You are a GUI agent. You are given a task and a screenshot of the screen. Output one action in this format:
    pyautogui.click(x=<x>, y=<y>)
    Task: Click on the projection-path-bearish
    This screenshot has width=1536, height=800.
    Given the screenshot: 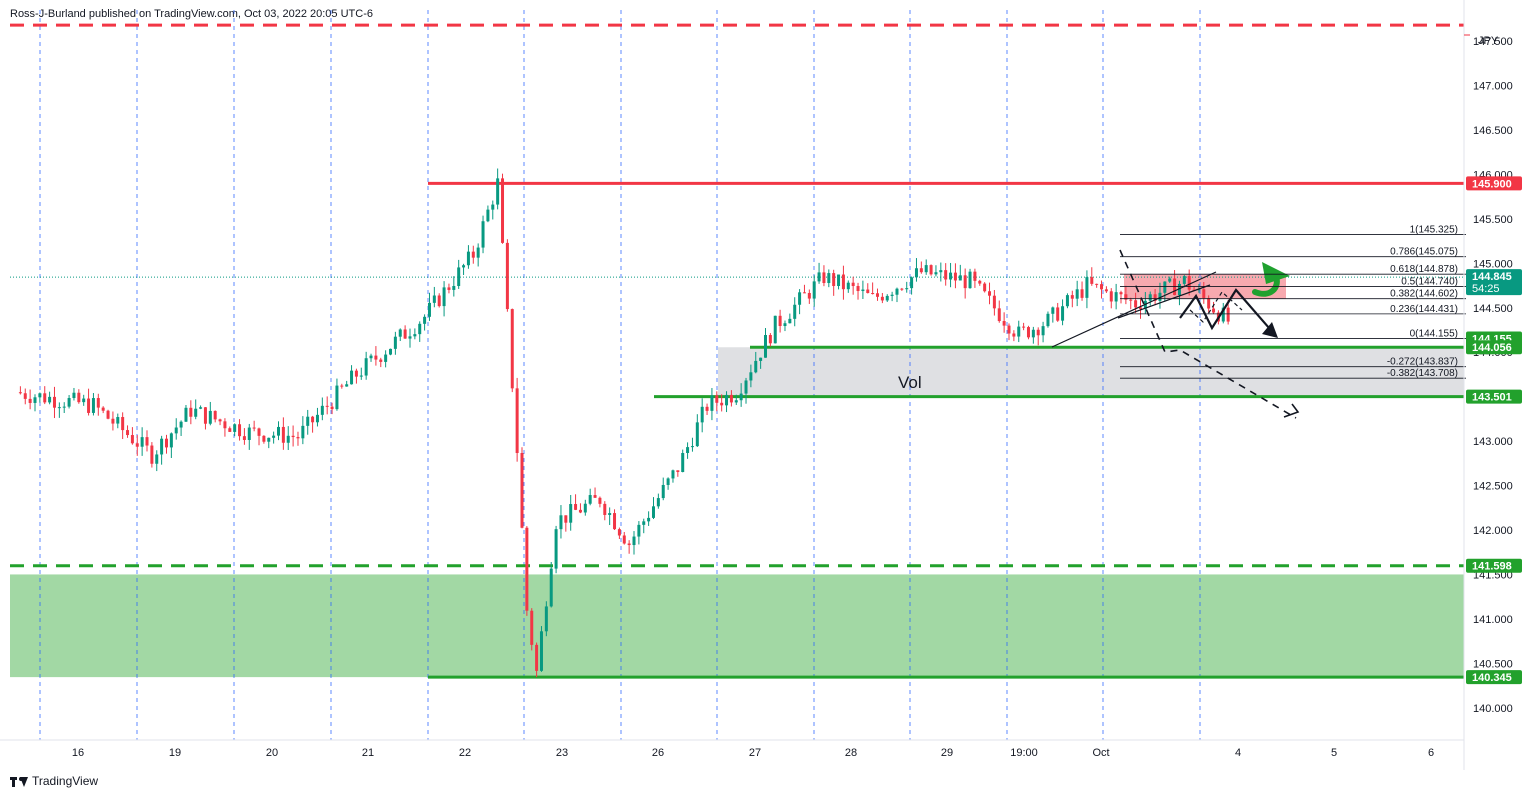 What is the action you would take?
    pyautogui.click(x=1228, y=312)
    